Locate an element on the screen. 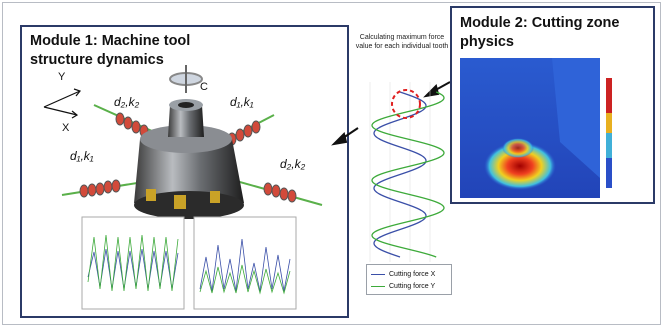  axis-x-label: X is located at coordinates (66, 128).